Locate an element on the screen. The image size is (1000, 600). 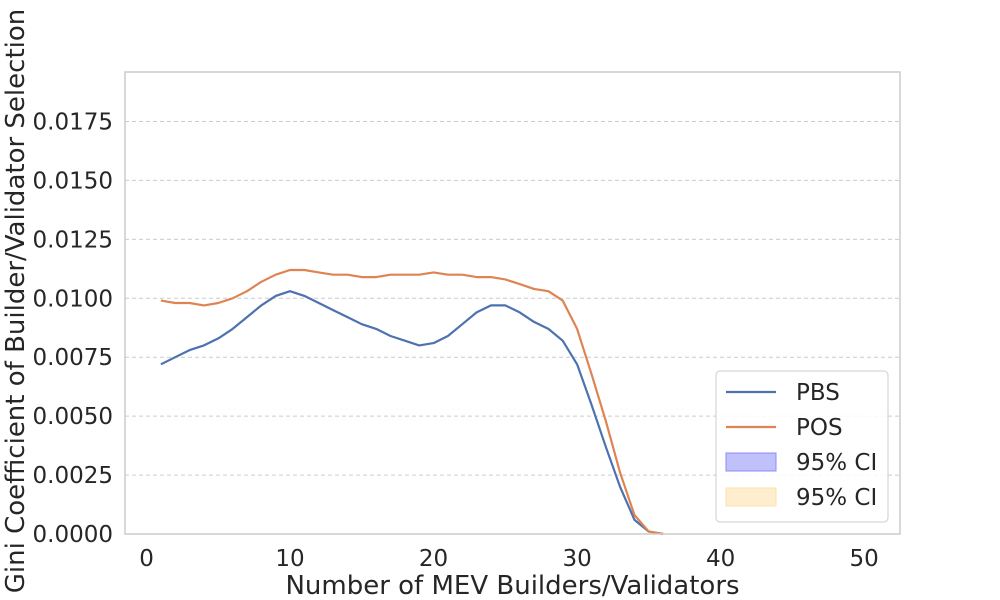
x-tick-label: 40 is located at coordinates (720, 559).